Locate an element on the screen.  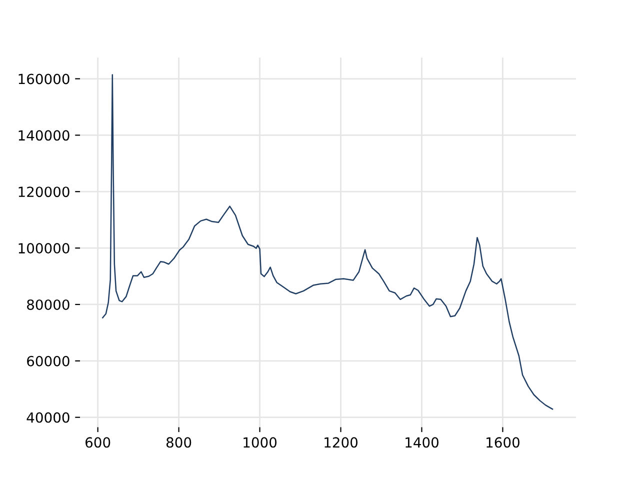
y-tick-label: 60000 is located at coordinates (48, 361).